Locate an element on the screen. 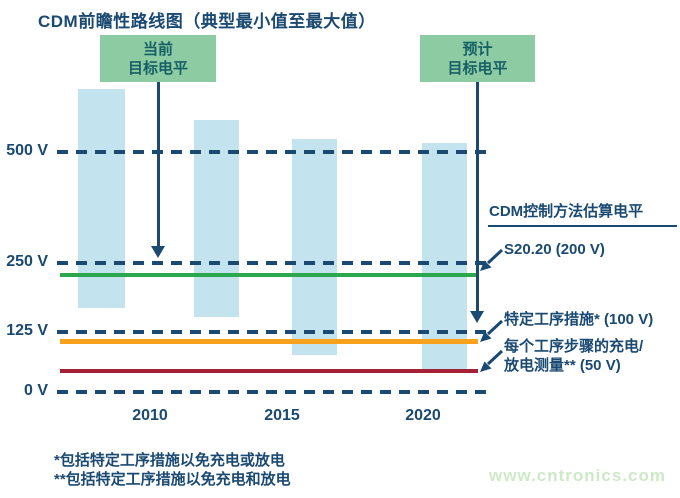 The width and height of the screenshot is (680, 498). watermark: www.cntronics.com is located at coordinates (577, 475).